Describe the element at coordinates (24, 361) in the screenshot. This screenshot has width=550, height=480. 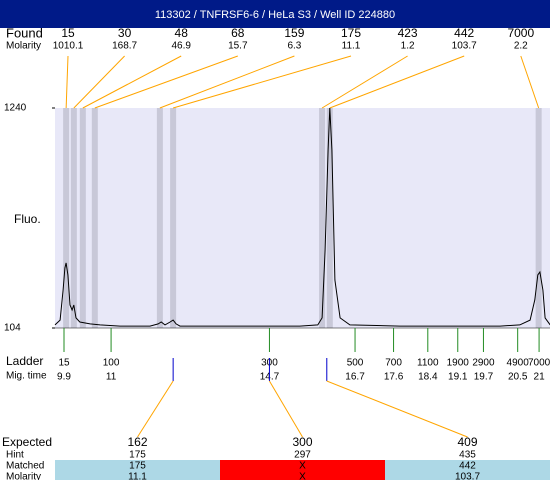
I see `ladder-label: Ladder` at that location.